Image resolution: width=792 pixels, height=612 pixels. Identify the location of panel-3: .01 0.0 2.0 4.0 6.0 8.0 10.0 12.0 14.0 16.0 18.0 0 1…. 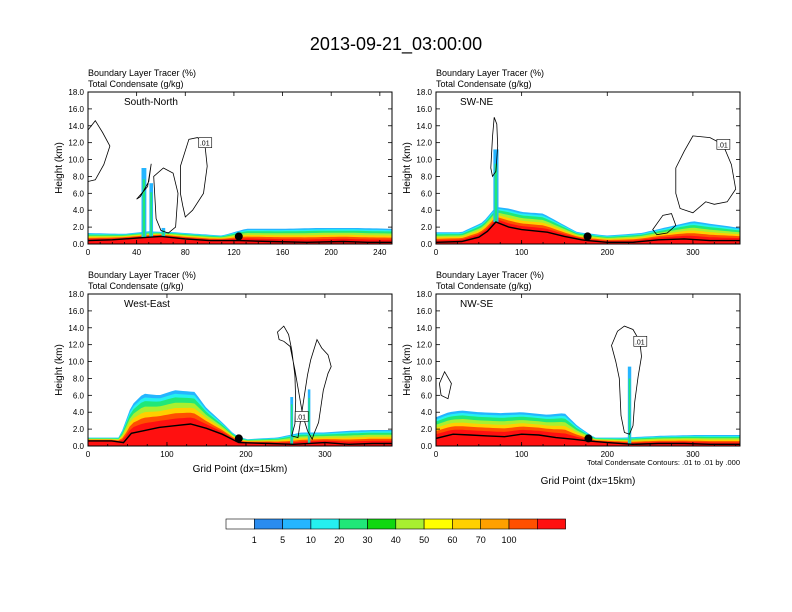
(223, 372).